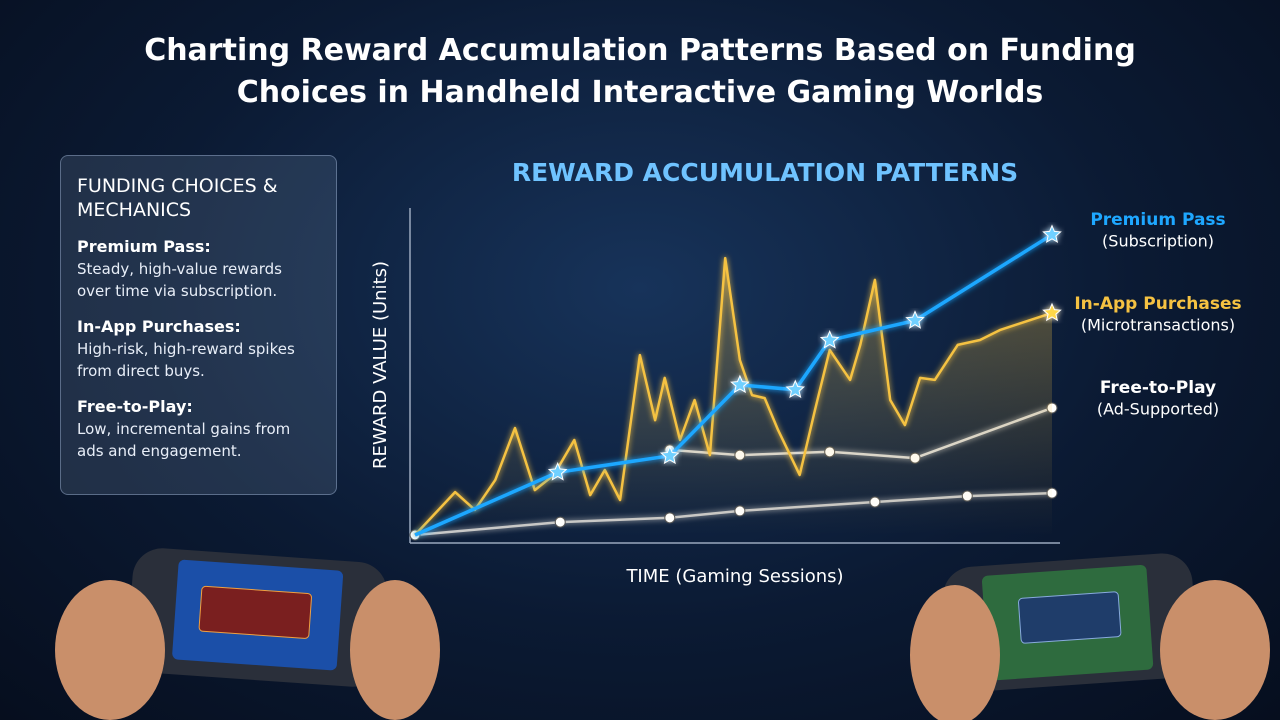  I want to click on chart-title: REWARD ACCUMULATION PATTERNS, so click(765, 172).